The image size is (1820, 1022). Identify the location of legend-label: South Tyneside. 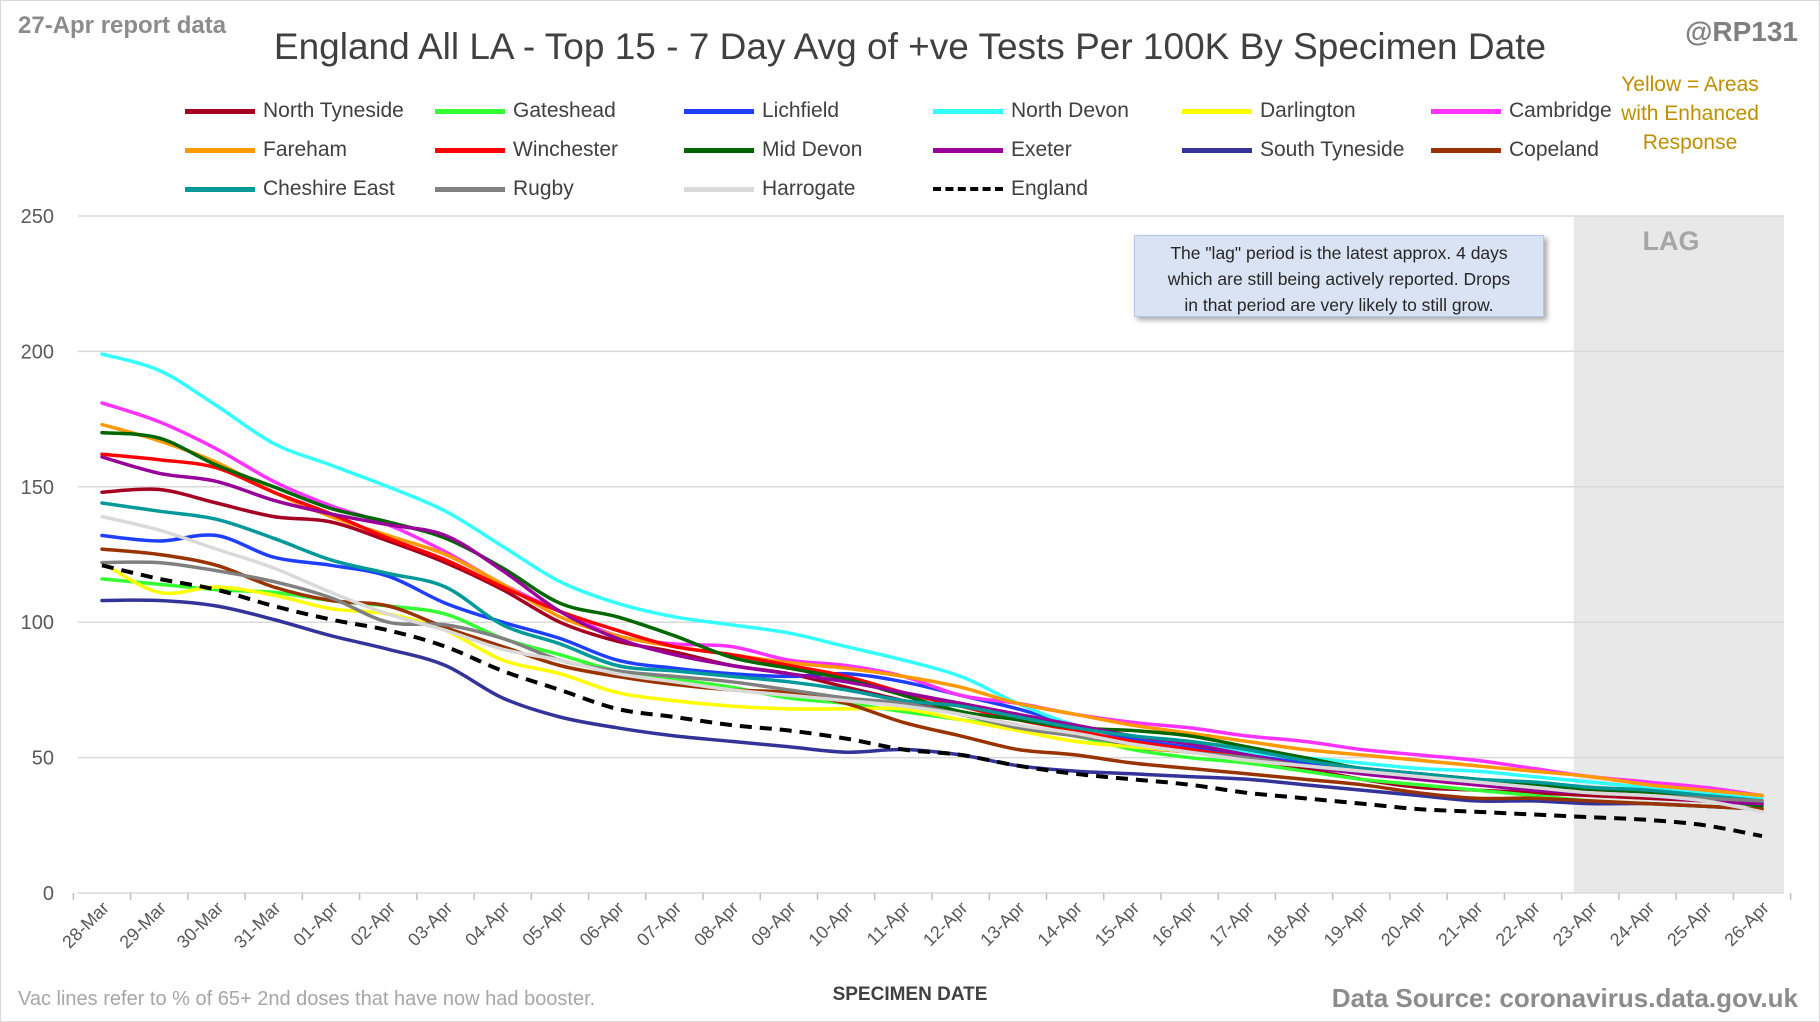
(1332, 149).